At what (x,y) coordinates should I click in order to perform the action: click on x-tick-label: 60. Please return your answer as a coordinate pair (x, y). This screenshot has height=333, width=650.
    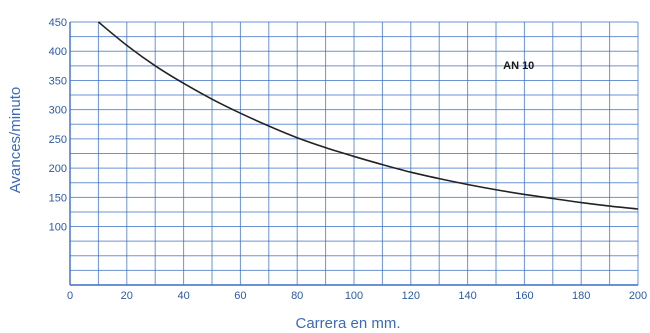
    Looking at the image, I should click on (240, 296).